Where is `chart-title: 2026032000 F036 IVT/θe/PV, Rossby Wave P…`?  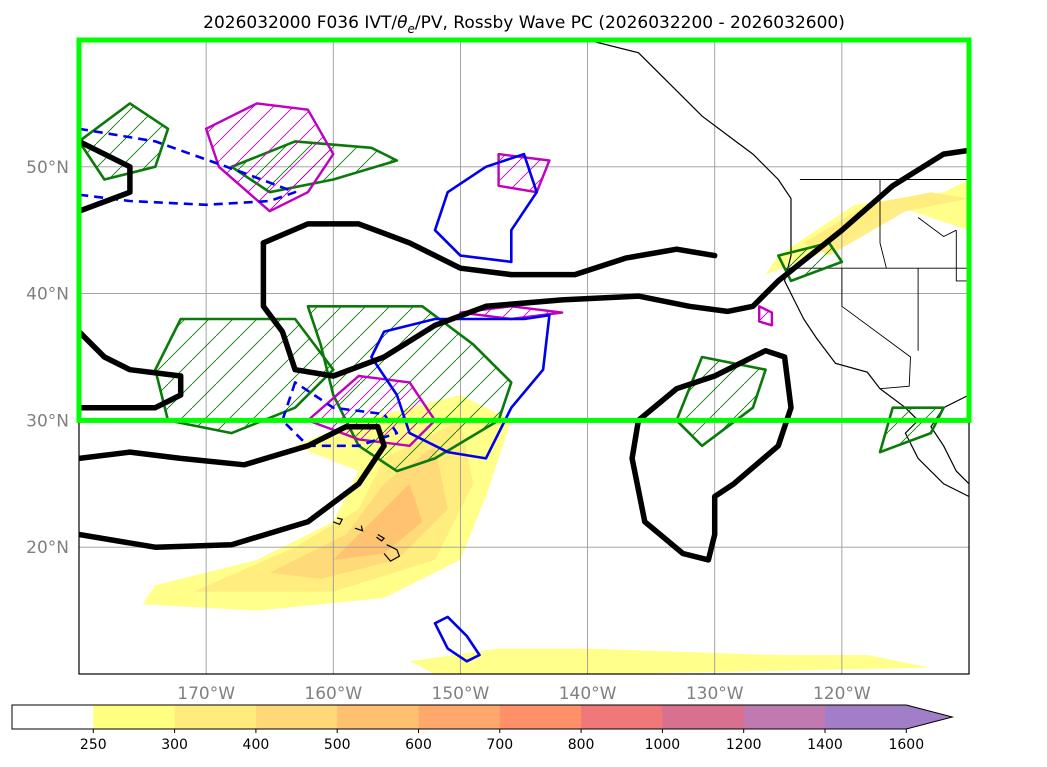 chart-title: 2026032000 F036 IVT/θe/PV, Rossby Wave P… is located at coordinates (524, 24).